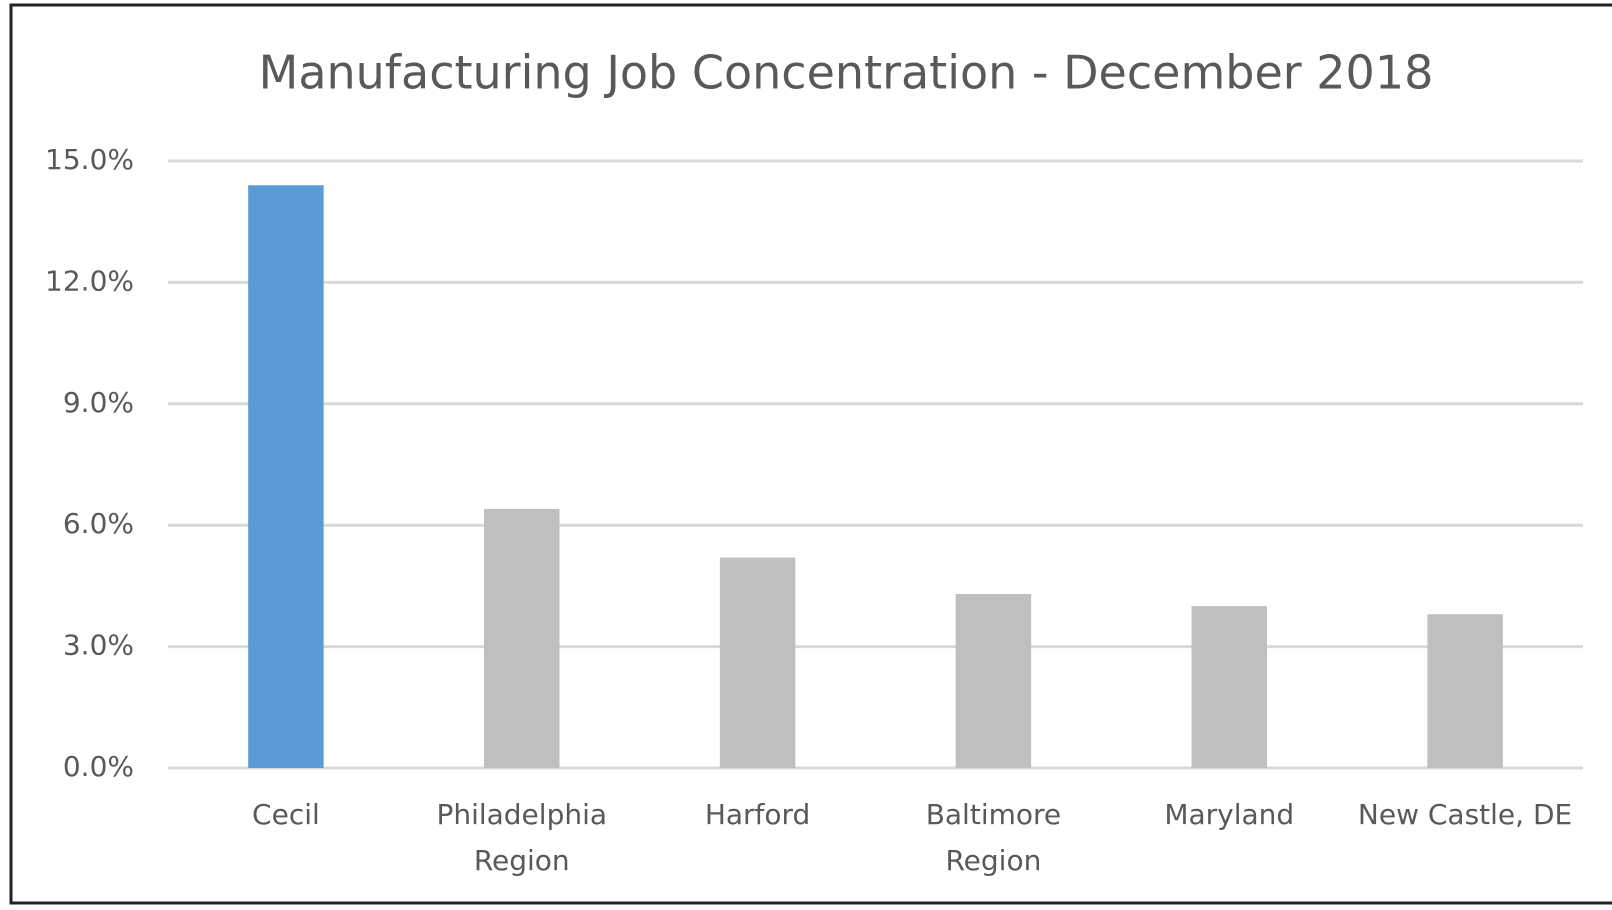 Image resolution: width=1612 pixels, height=910 pixels. Describe the element at coordinates (98, 402) in the screenshot. I see `y-tick-label: 9.0%` at that location.